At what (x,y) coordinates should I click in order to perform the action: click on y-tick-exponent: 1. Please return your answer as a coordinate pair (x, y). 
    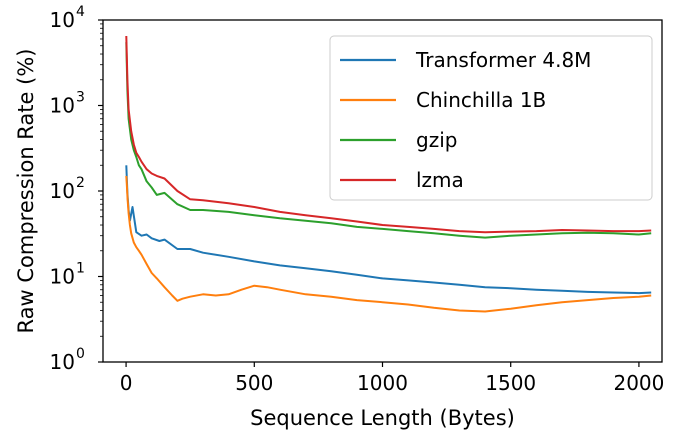
    Looking at the image, I should click on (80, 269).